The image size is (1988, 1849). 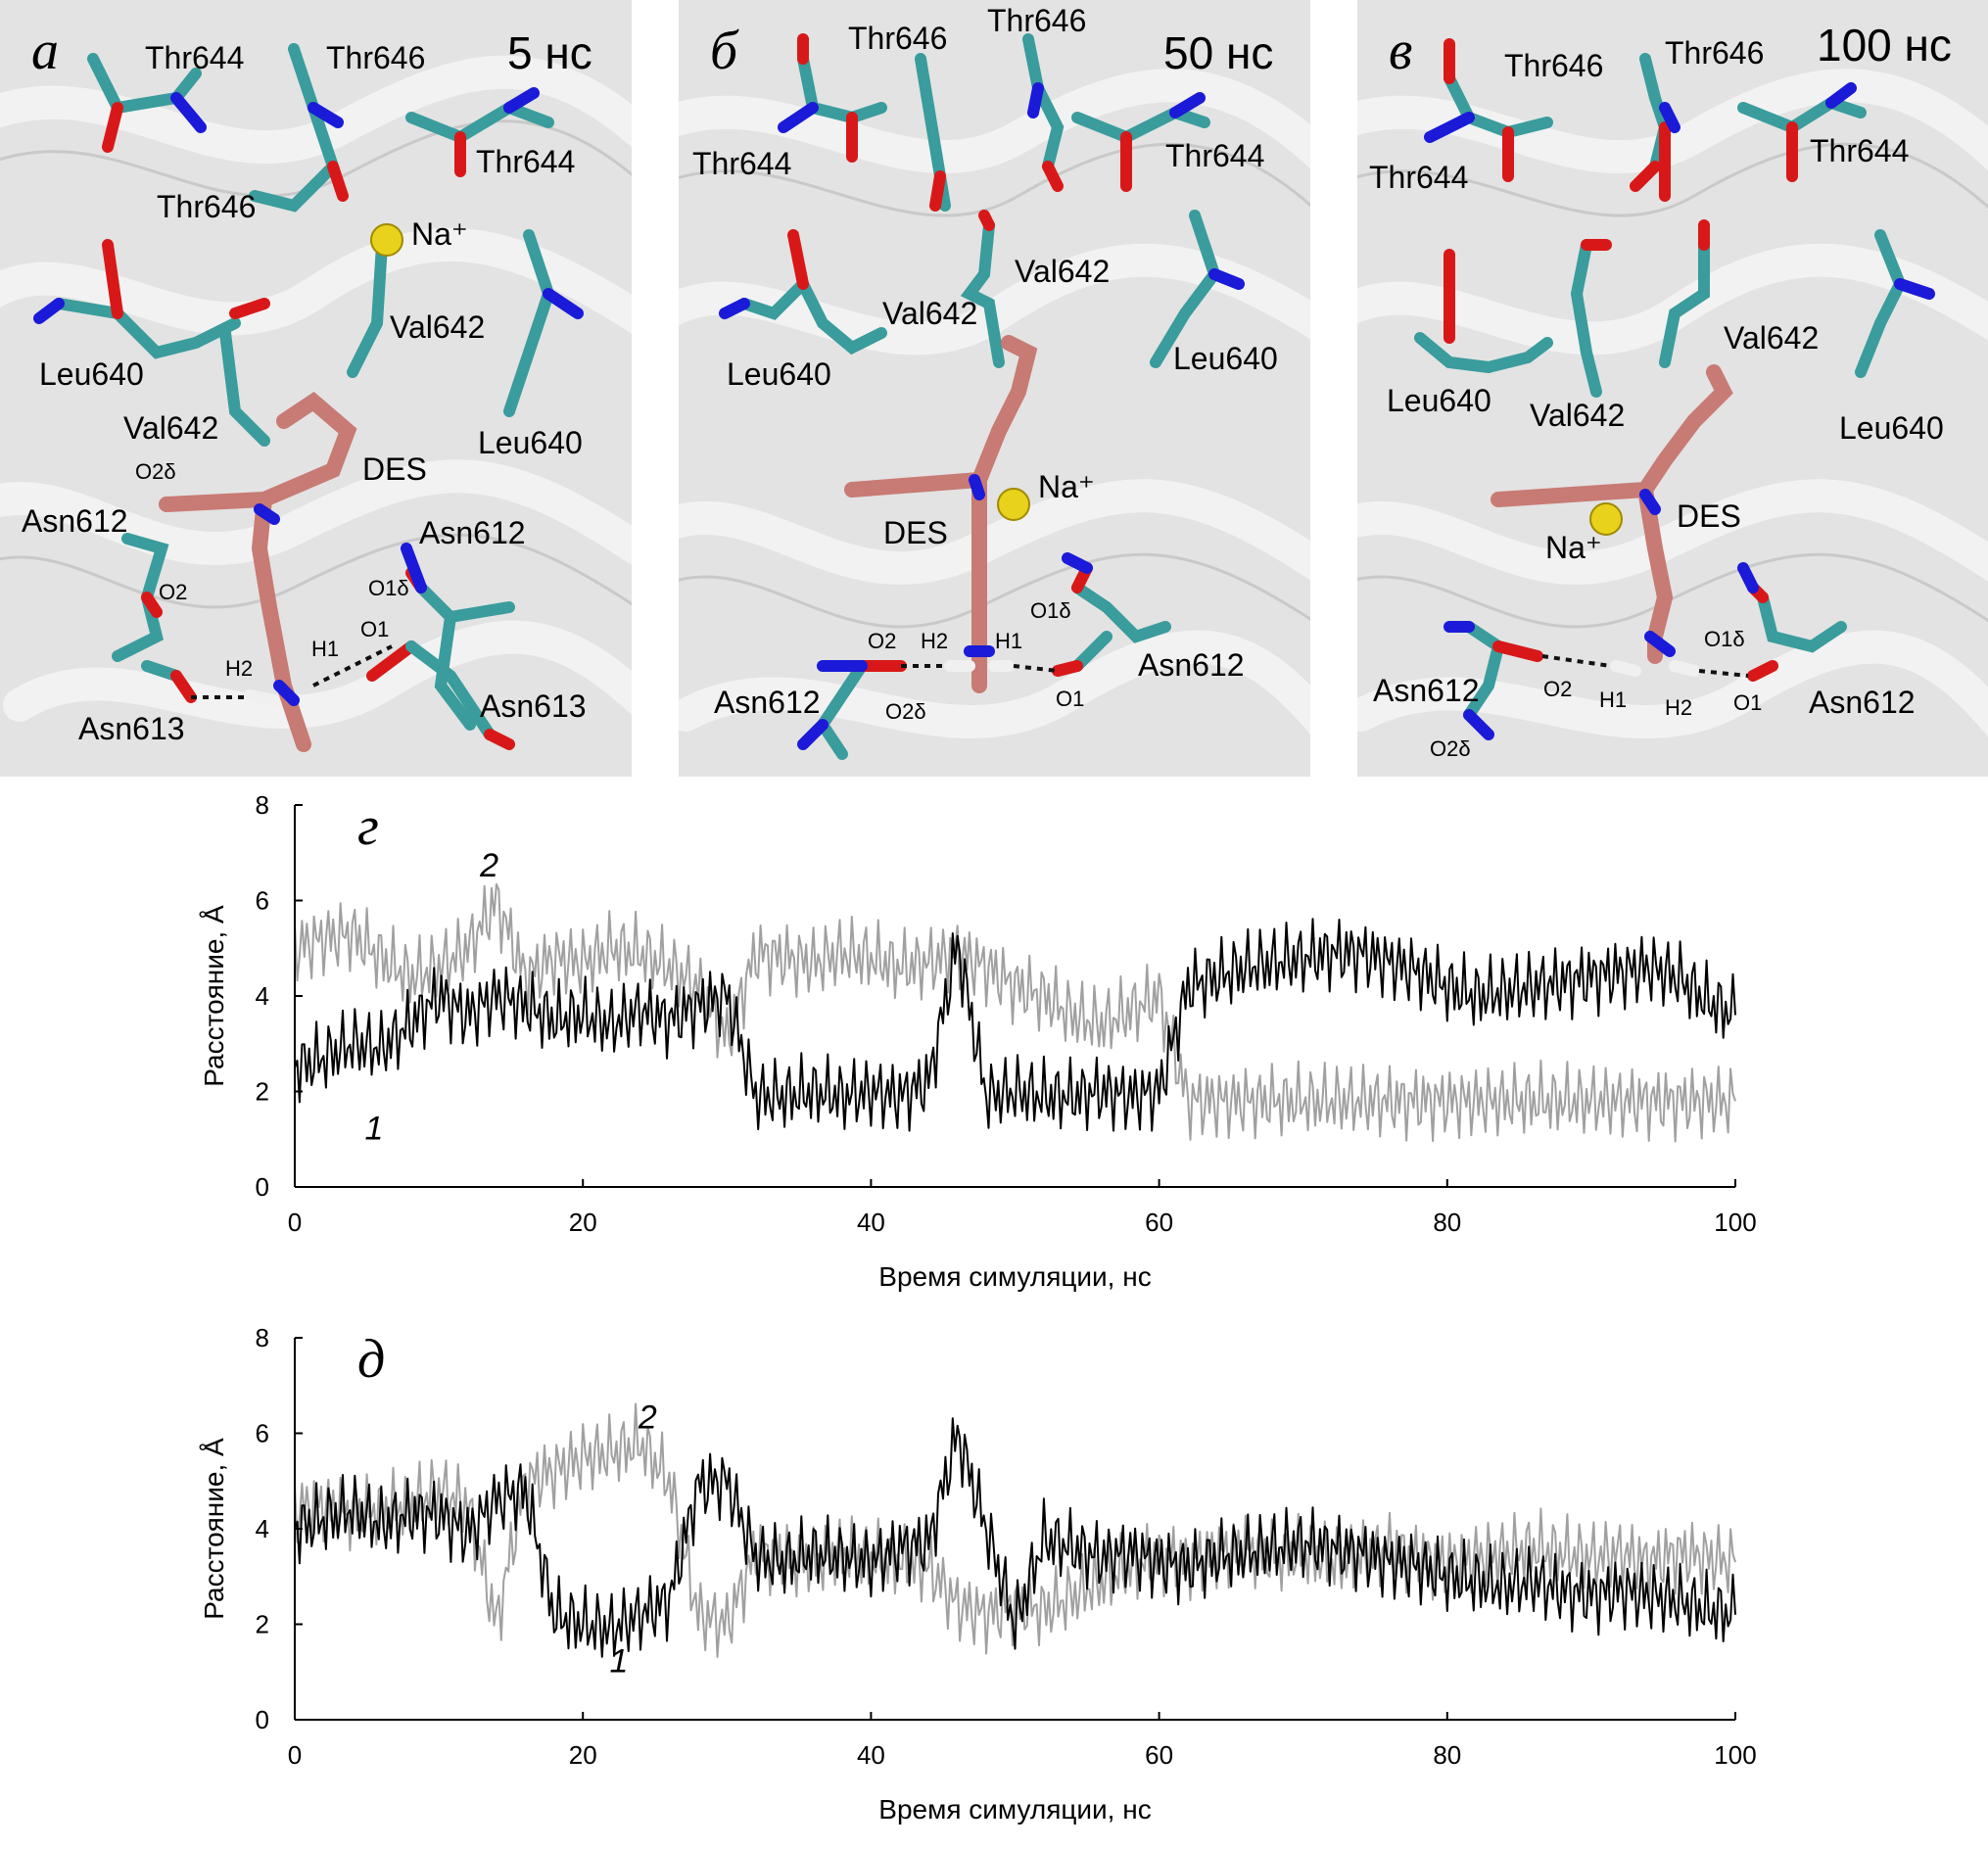 What do you see at coordinates (724, 51) in the screenshot?
I see `panel-b-letter: б` at bounding box center [724, 51].